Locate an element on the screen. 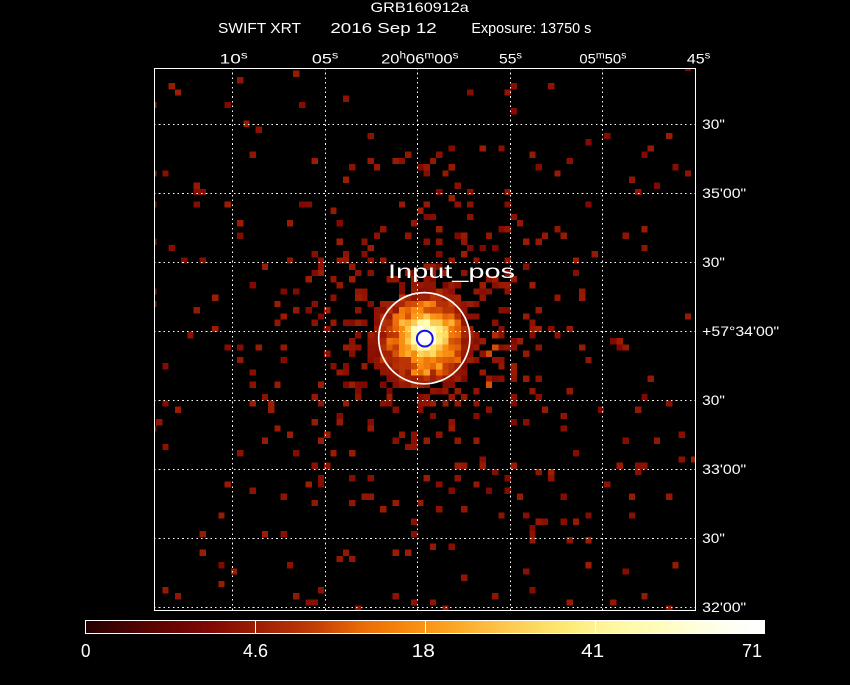  svg-text: 05m50s is located at coordinates (602, 59).